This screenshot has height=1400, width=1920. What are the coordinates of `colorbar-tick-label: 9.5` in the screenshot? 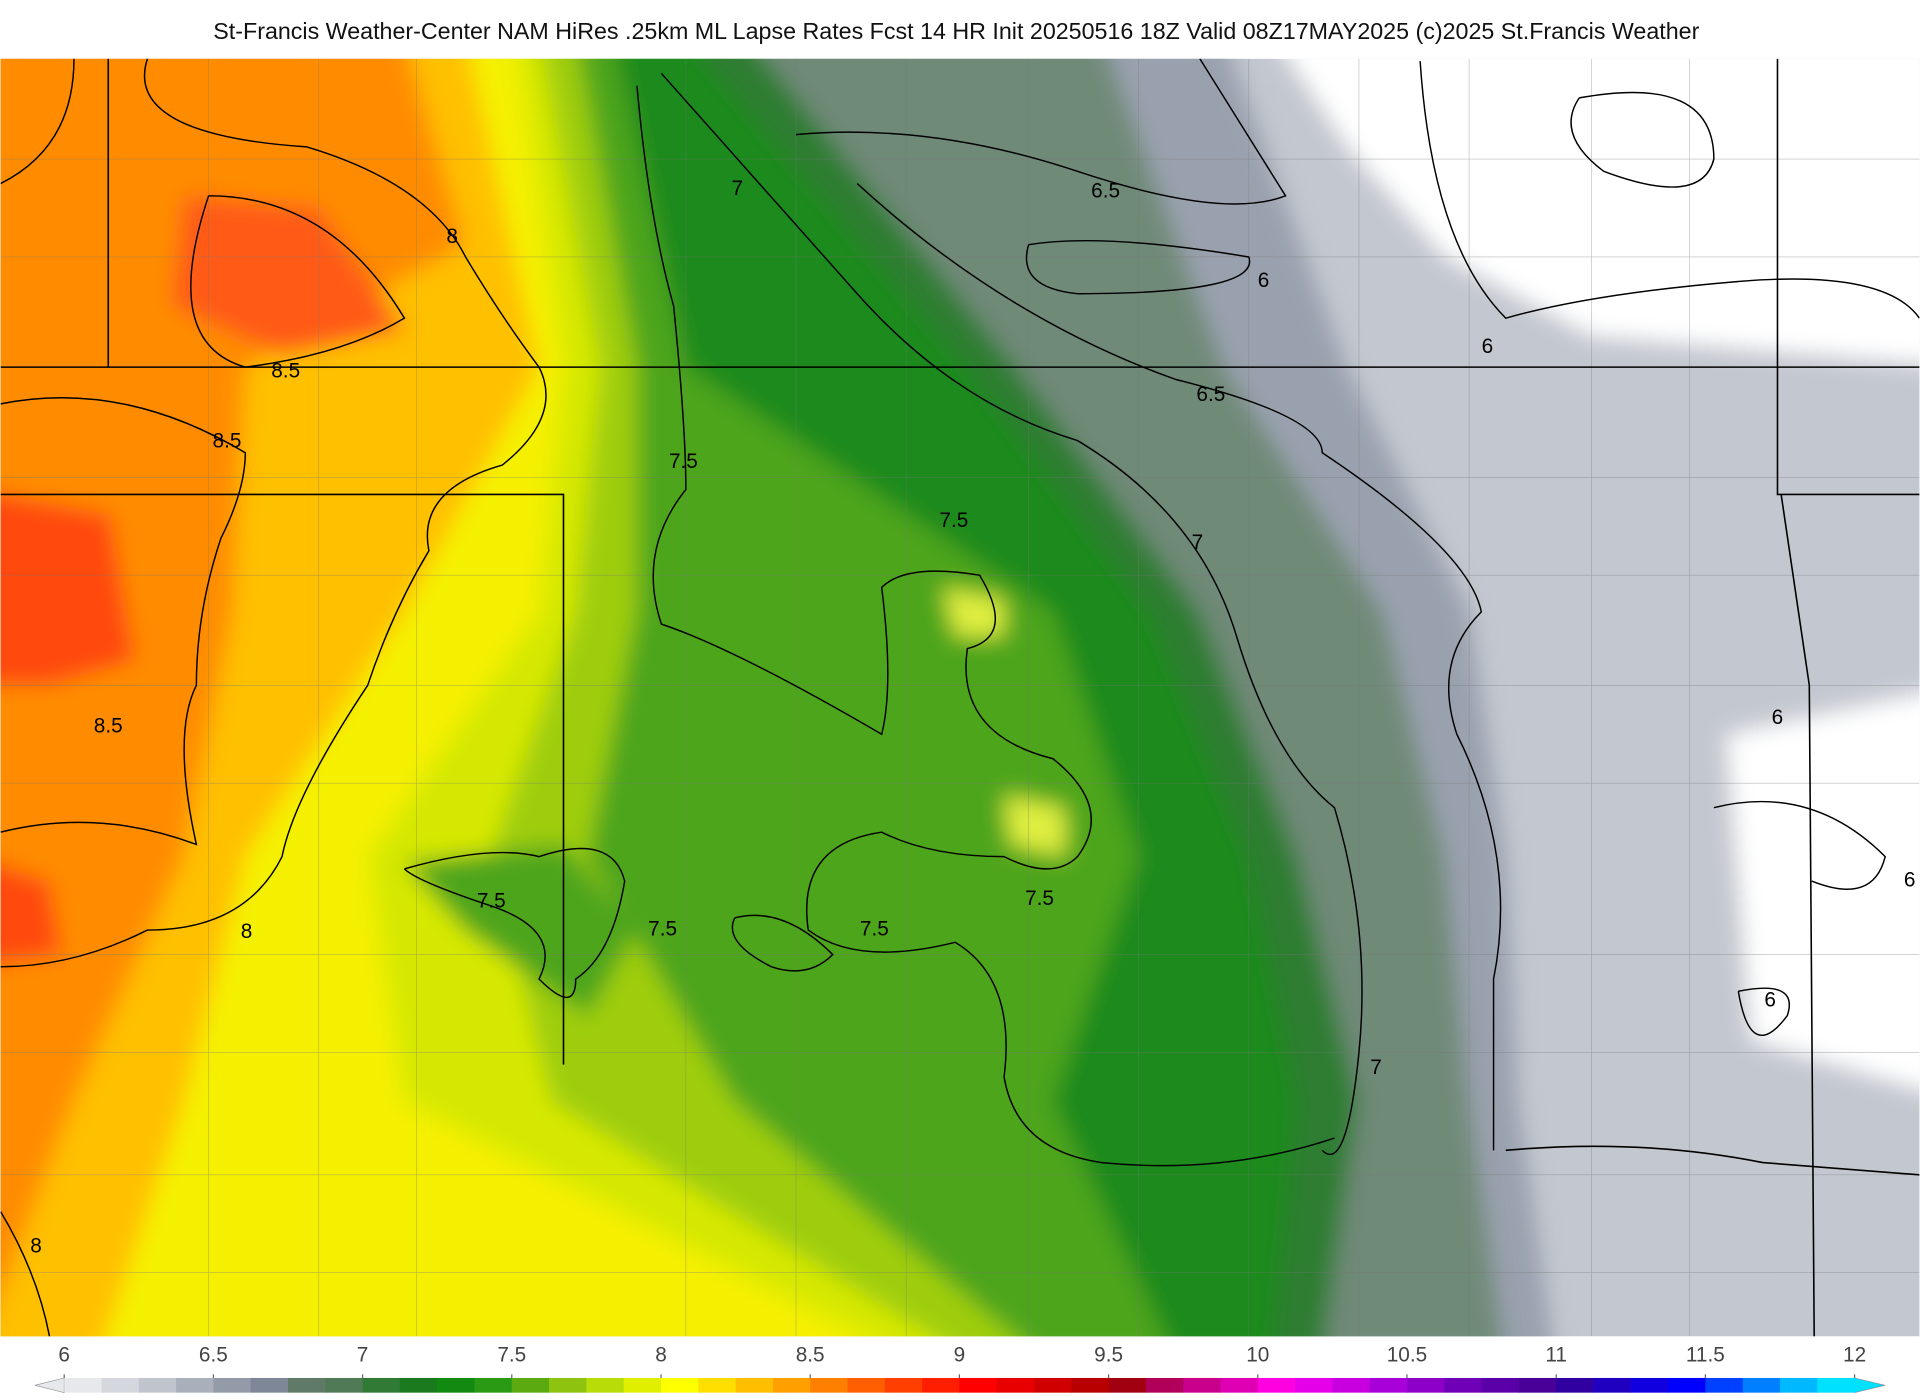 It's located at (1108, 1354).